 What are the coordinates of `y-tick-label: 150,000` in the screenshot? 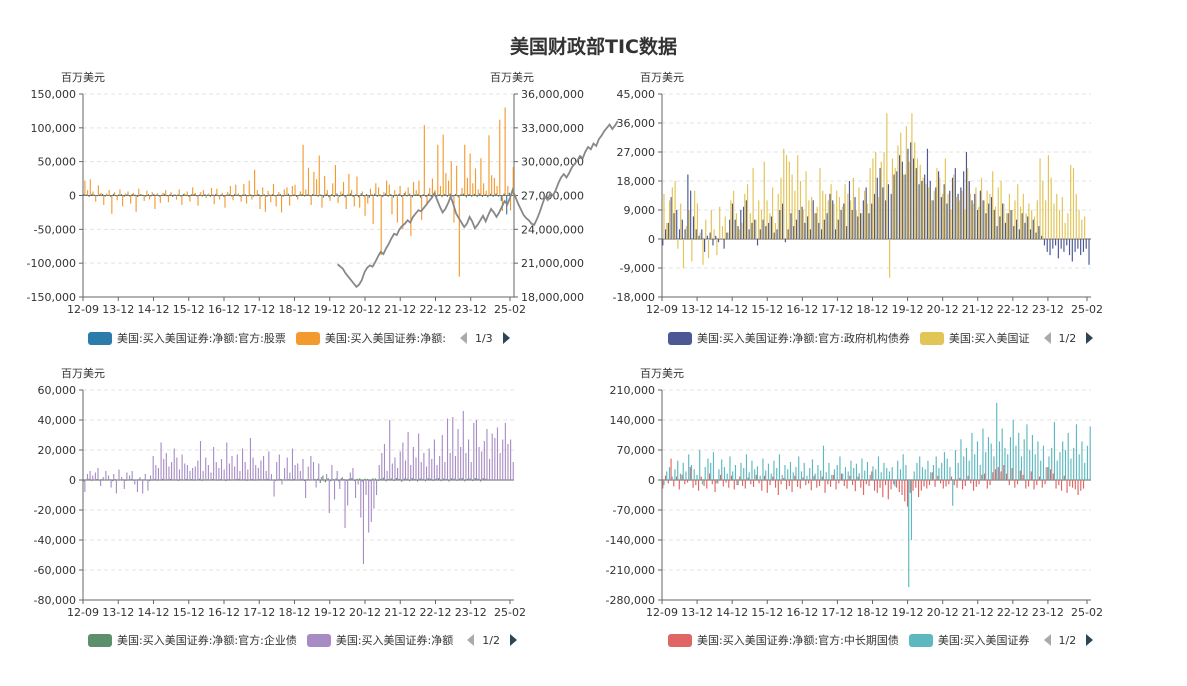 It's located at (54, 94).